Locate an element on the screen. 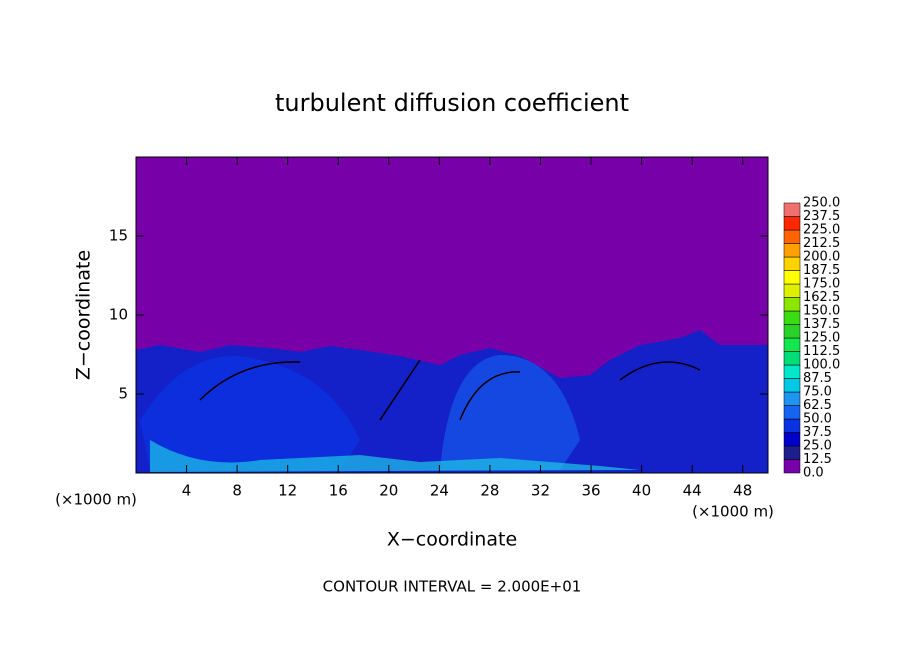  colorbar-label: 125.0 is located at coordinates (821, 338).